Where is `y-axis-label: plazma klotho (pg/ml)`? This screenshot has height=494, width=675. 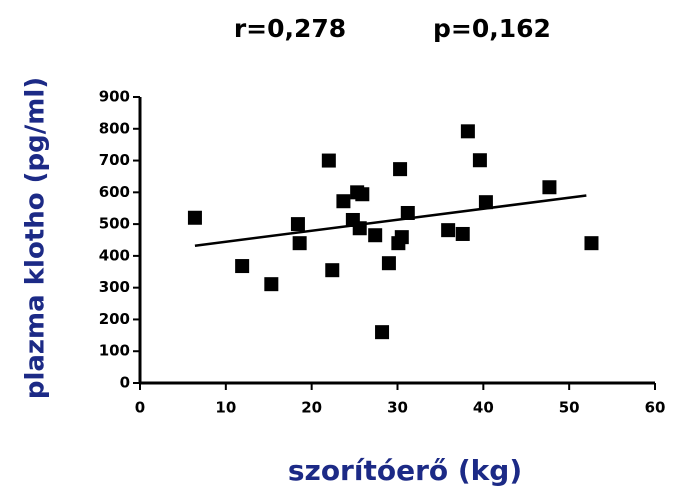
y-axis-label: plazma klotho (pg/ml) is located at coordinates (36, 238).